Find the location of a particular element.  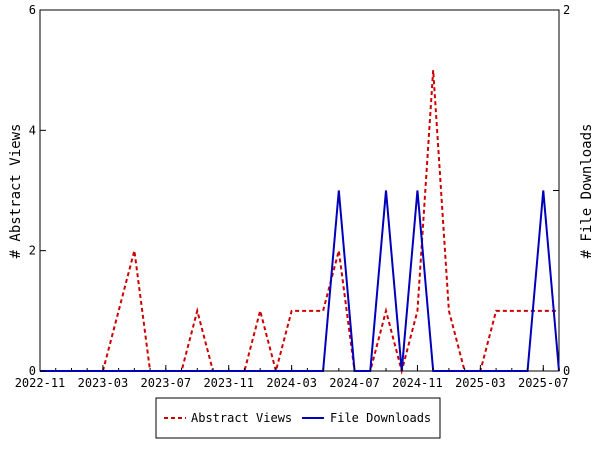

y-left-tick-label: 2 is located at coordinates (32, 251).